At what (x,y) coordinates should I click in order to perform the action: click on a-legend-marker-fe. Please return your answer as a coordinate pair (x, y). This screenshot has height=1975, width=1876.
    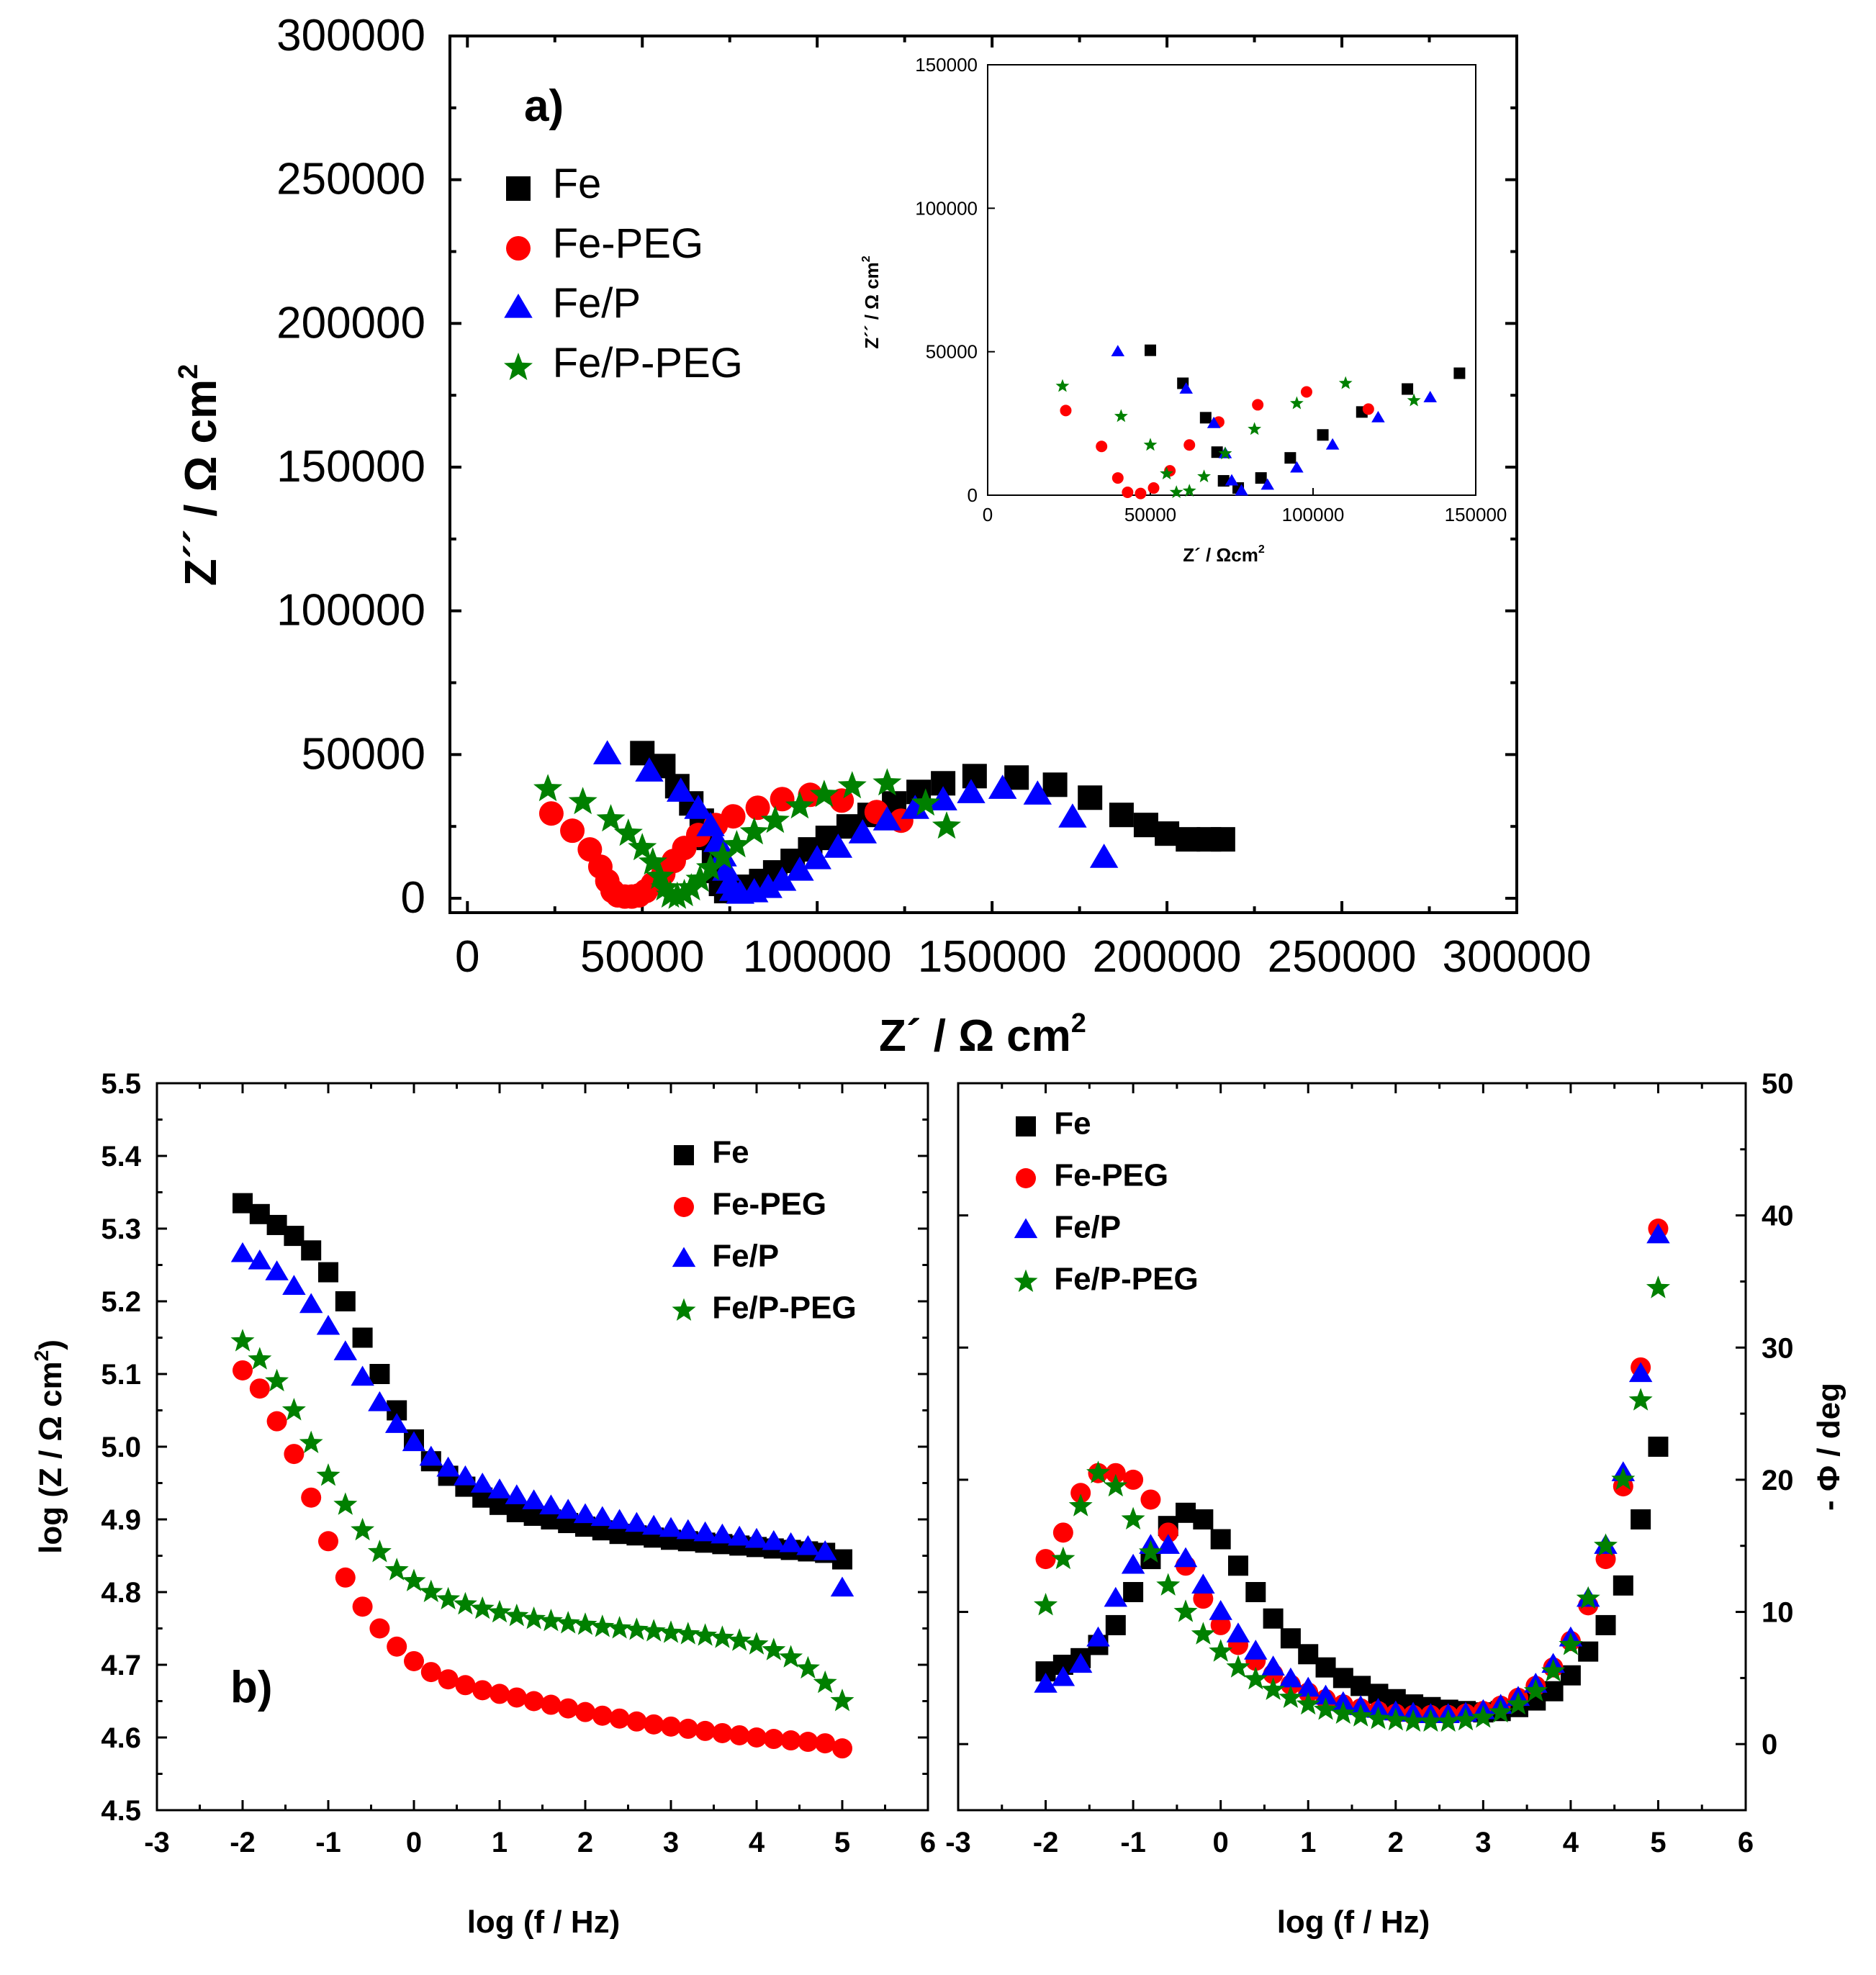
    Looking at the image, I should click on (518, 188).